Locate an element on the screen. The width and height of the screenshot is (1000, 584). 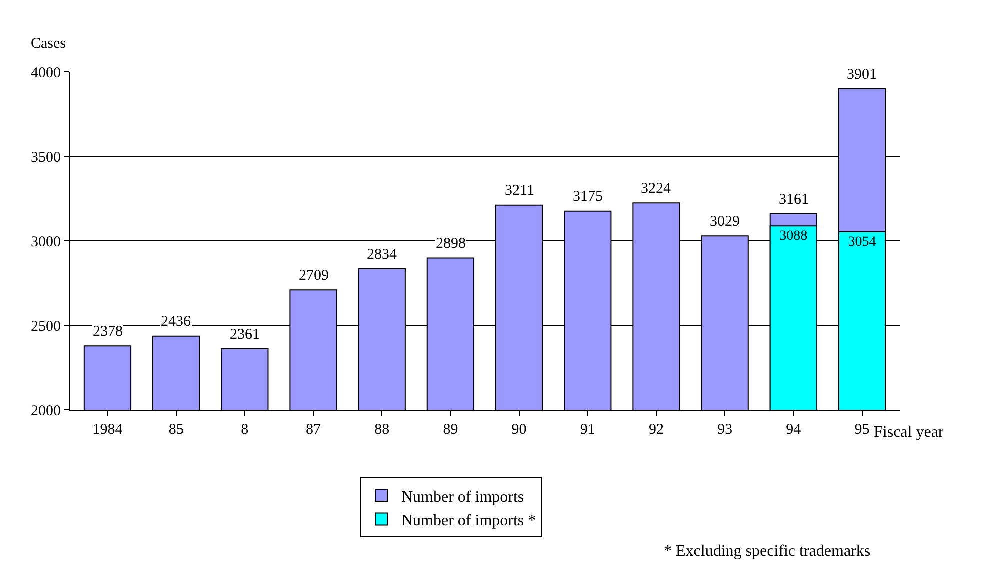
y-tick-label: 2500 is located at coordinates (46, 326).